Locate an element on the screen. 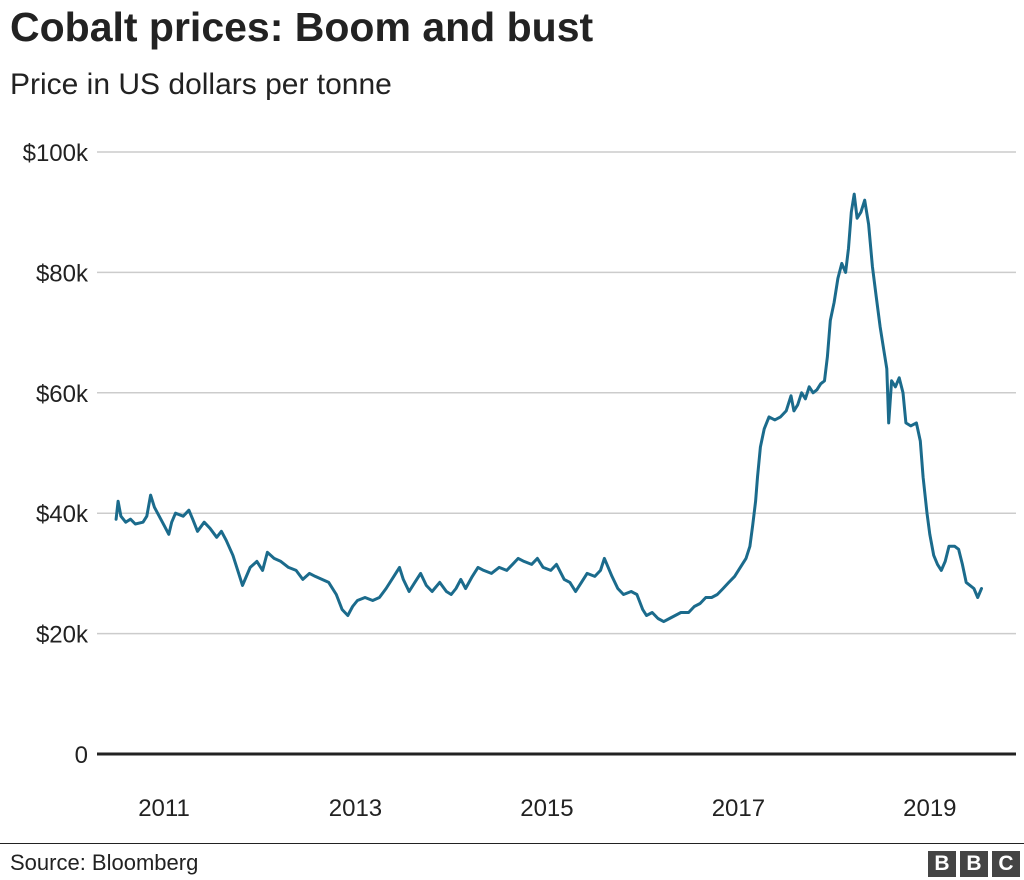  bbc-logo: B B C is located at coordinates (974, 864).